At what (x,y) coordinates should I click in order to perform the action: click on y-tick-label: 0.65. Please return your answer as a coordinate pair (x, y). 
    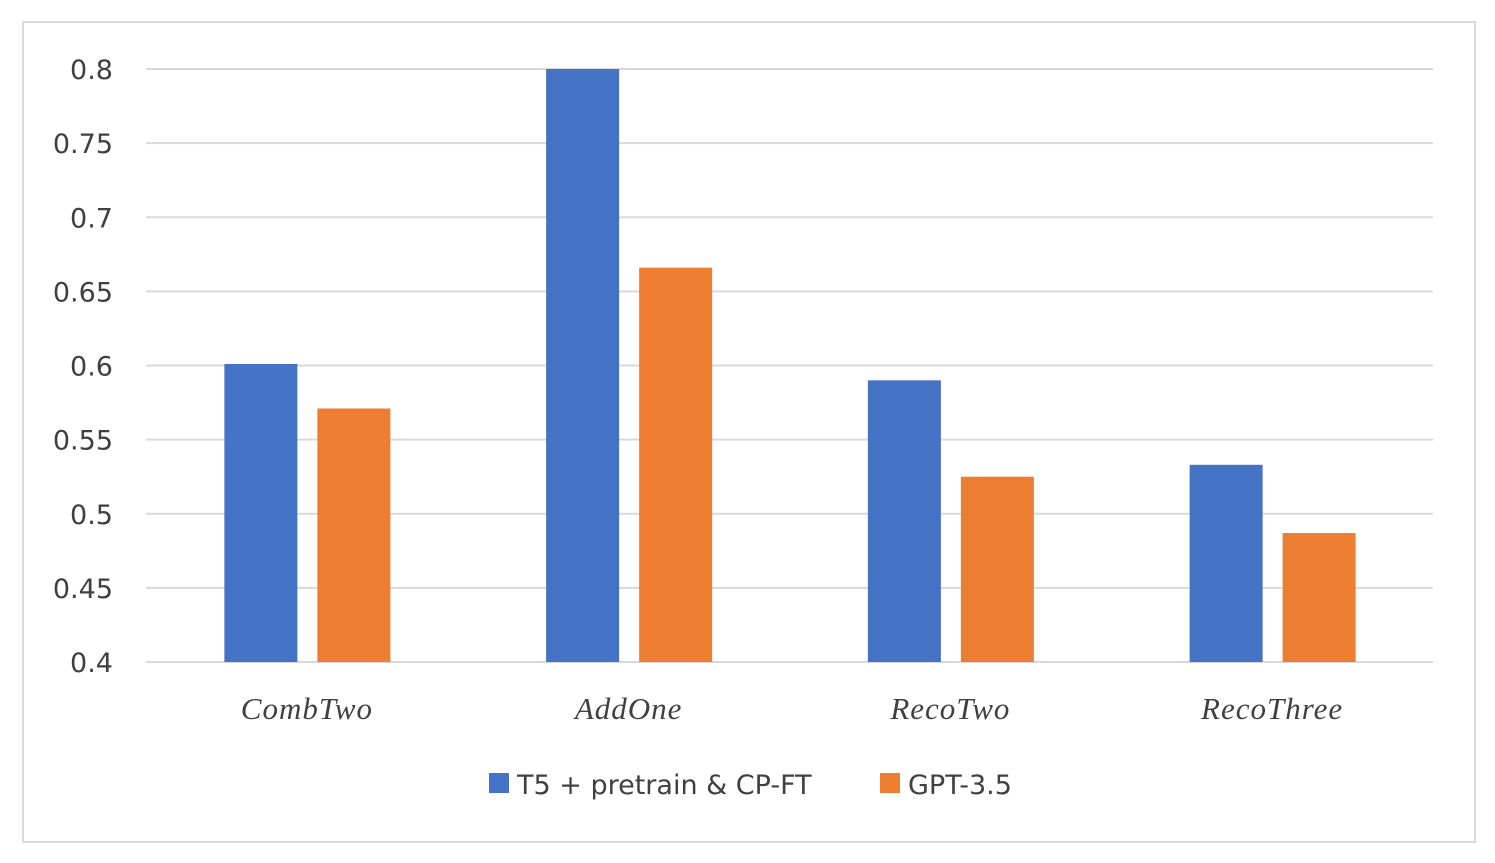
    Looking at the image, I should click on (83, 292).